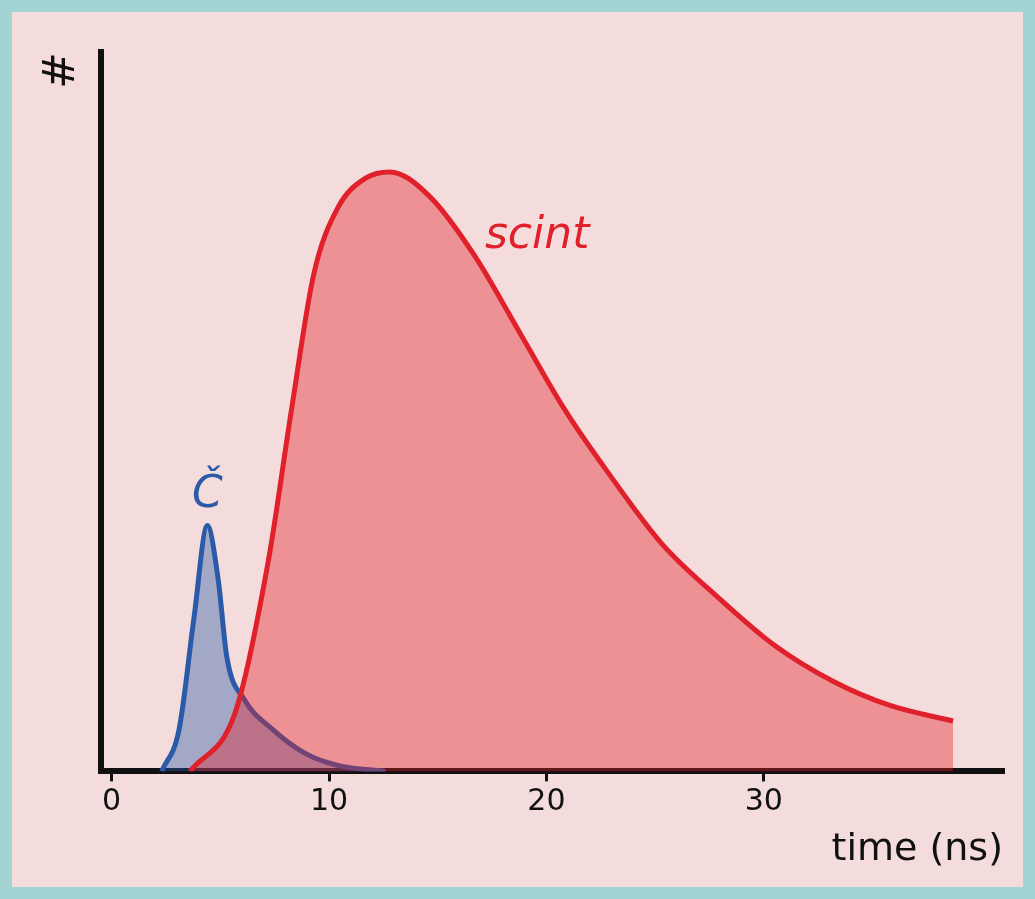 Image resolution: width=1035 pixels, height=899 pixels. I want to click on series-label: scint, so click(538, 233).